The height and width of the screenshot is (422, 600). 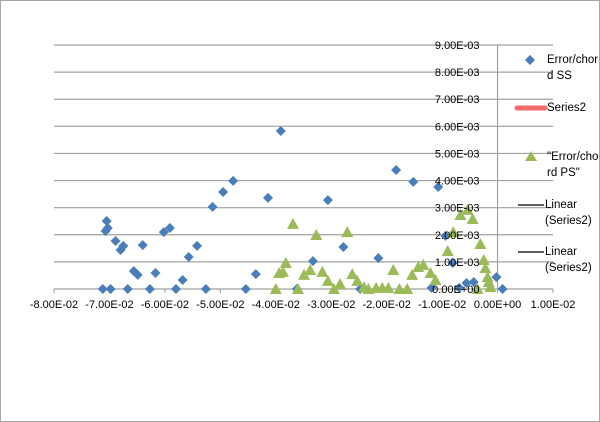 I want to click on y-tick-label: 2.00E-03, so click(x=457, y=236).